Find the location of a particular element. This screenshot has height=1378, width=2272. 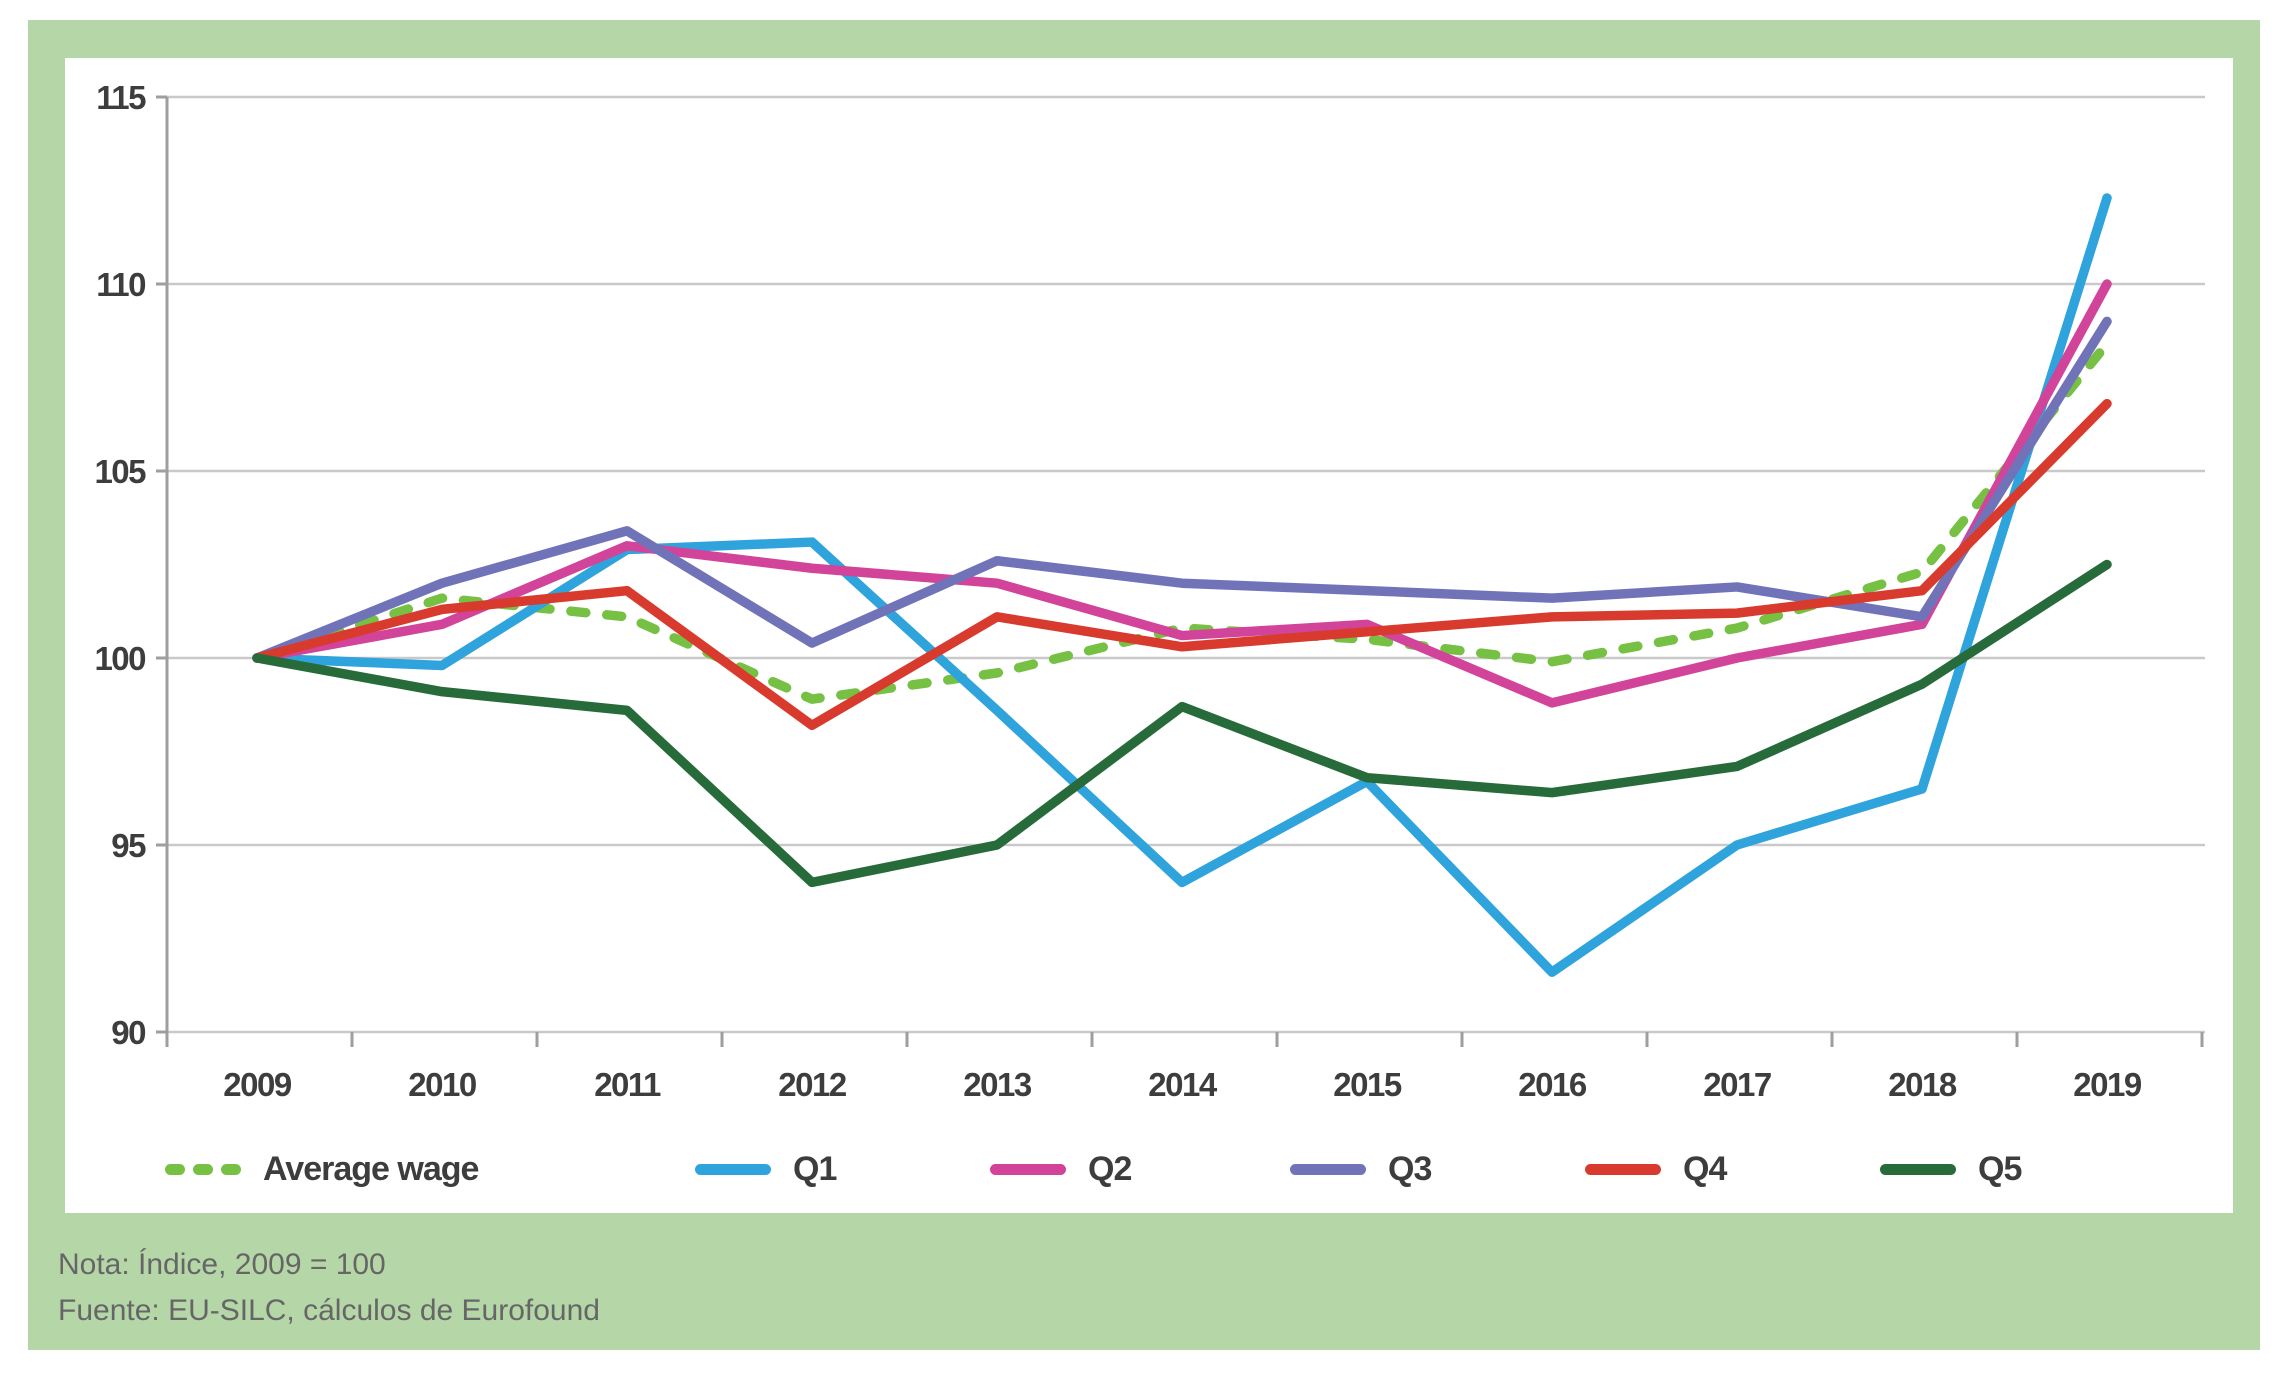

svg-text: 95 is located at coordinates (128, 845).